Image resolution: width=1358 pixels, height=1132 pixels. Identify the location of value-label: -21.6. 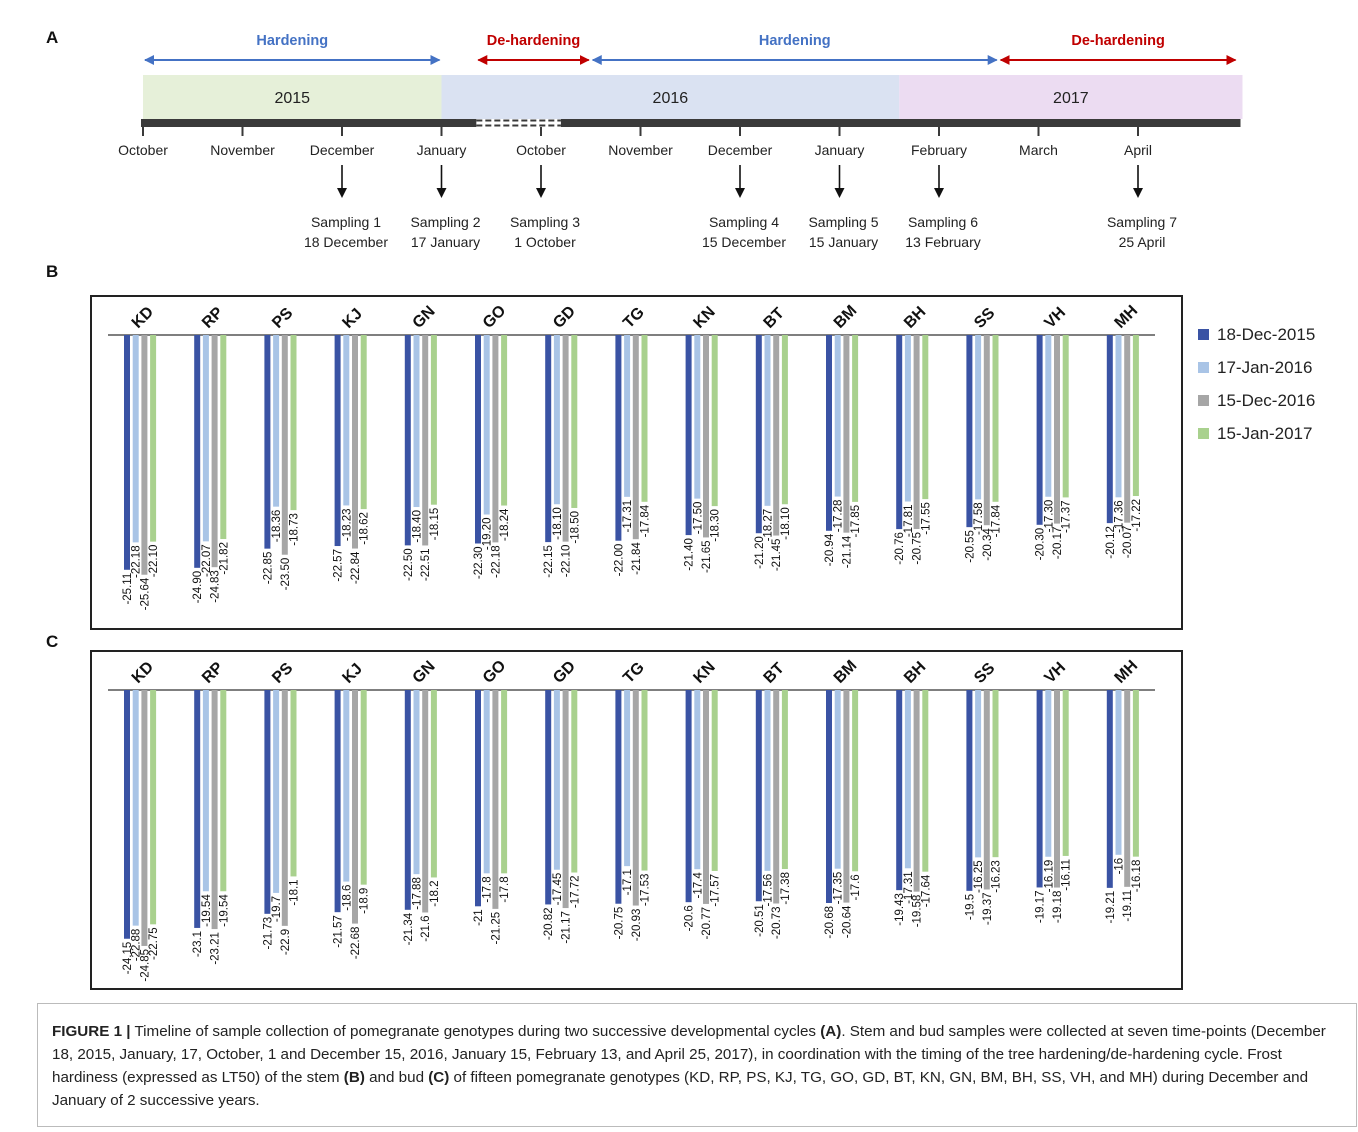
(426, 928).